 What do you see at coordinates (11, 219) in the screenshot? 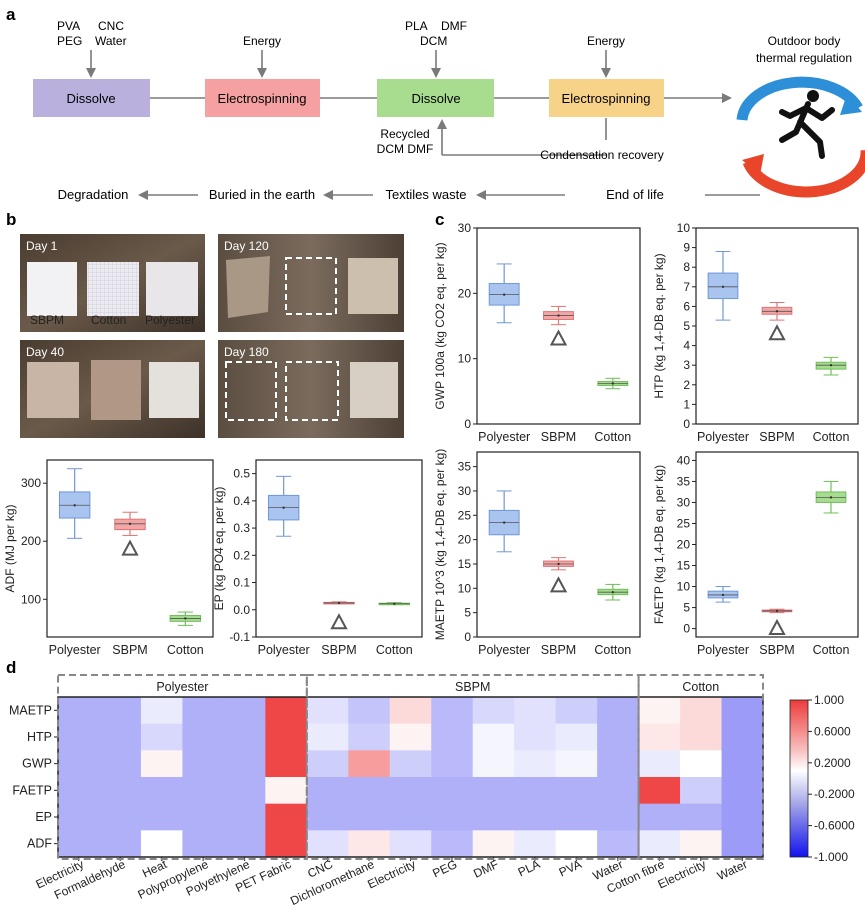
I see `panel-b-label: b` at bounding box center [11, 219].